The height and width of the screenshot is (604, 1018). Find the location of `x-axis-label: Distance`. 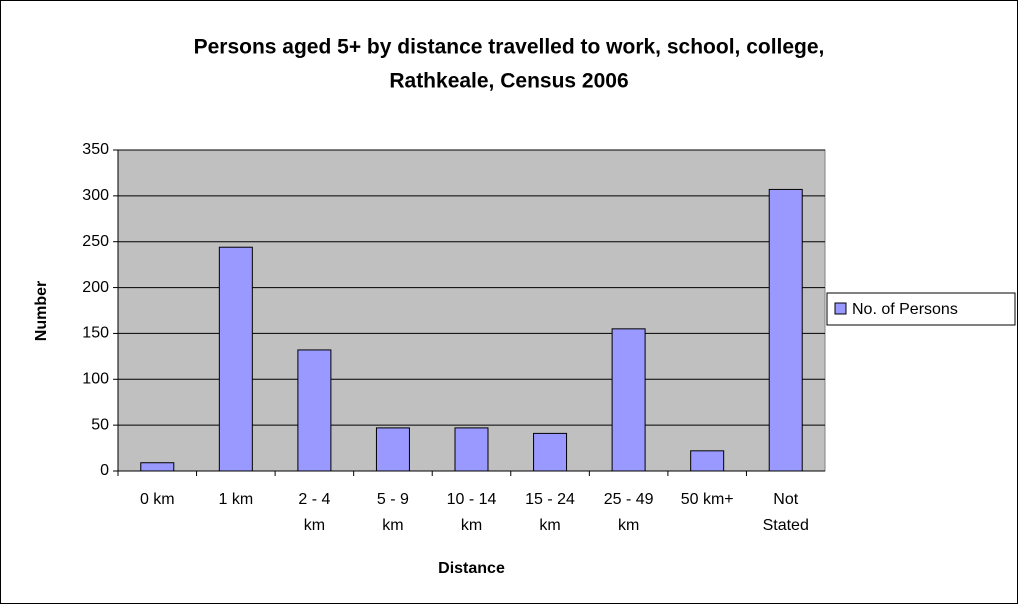

x-axis-label: Distance is located at coordinates (471, 568).